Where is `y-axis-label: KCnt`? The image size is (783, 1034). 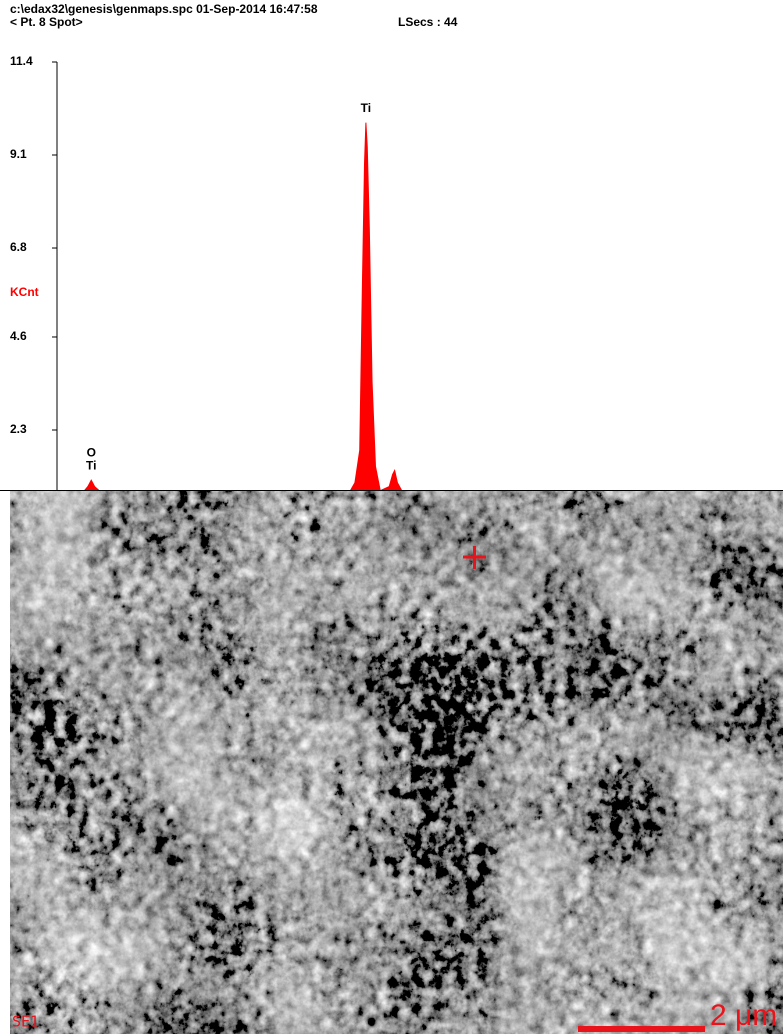
y-axis-label: KCnt is located at coordinates (24, 292).